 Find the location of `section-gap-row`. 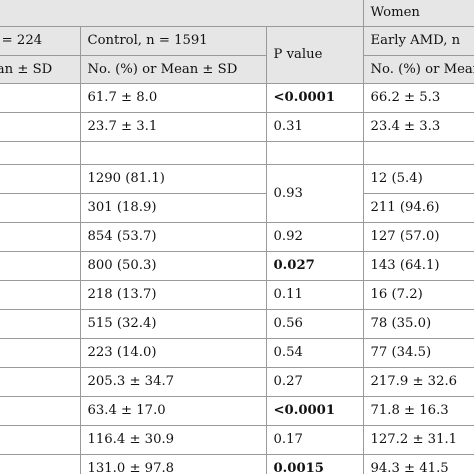

section-gap-row is located at coordinates (237, 153).